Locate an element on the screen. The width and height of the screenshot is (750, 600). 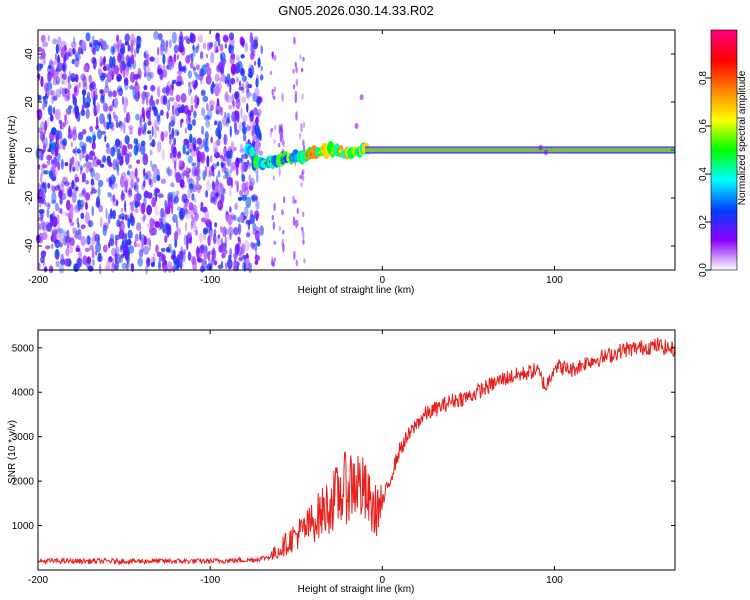
chart-title: GN05.2026.030.14.33.R02 is located at coordinates (355, 10).